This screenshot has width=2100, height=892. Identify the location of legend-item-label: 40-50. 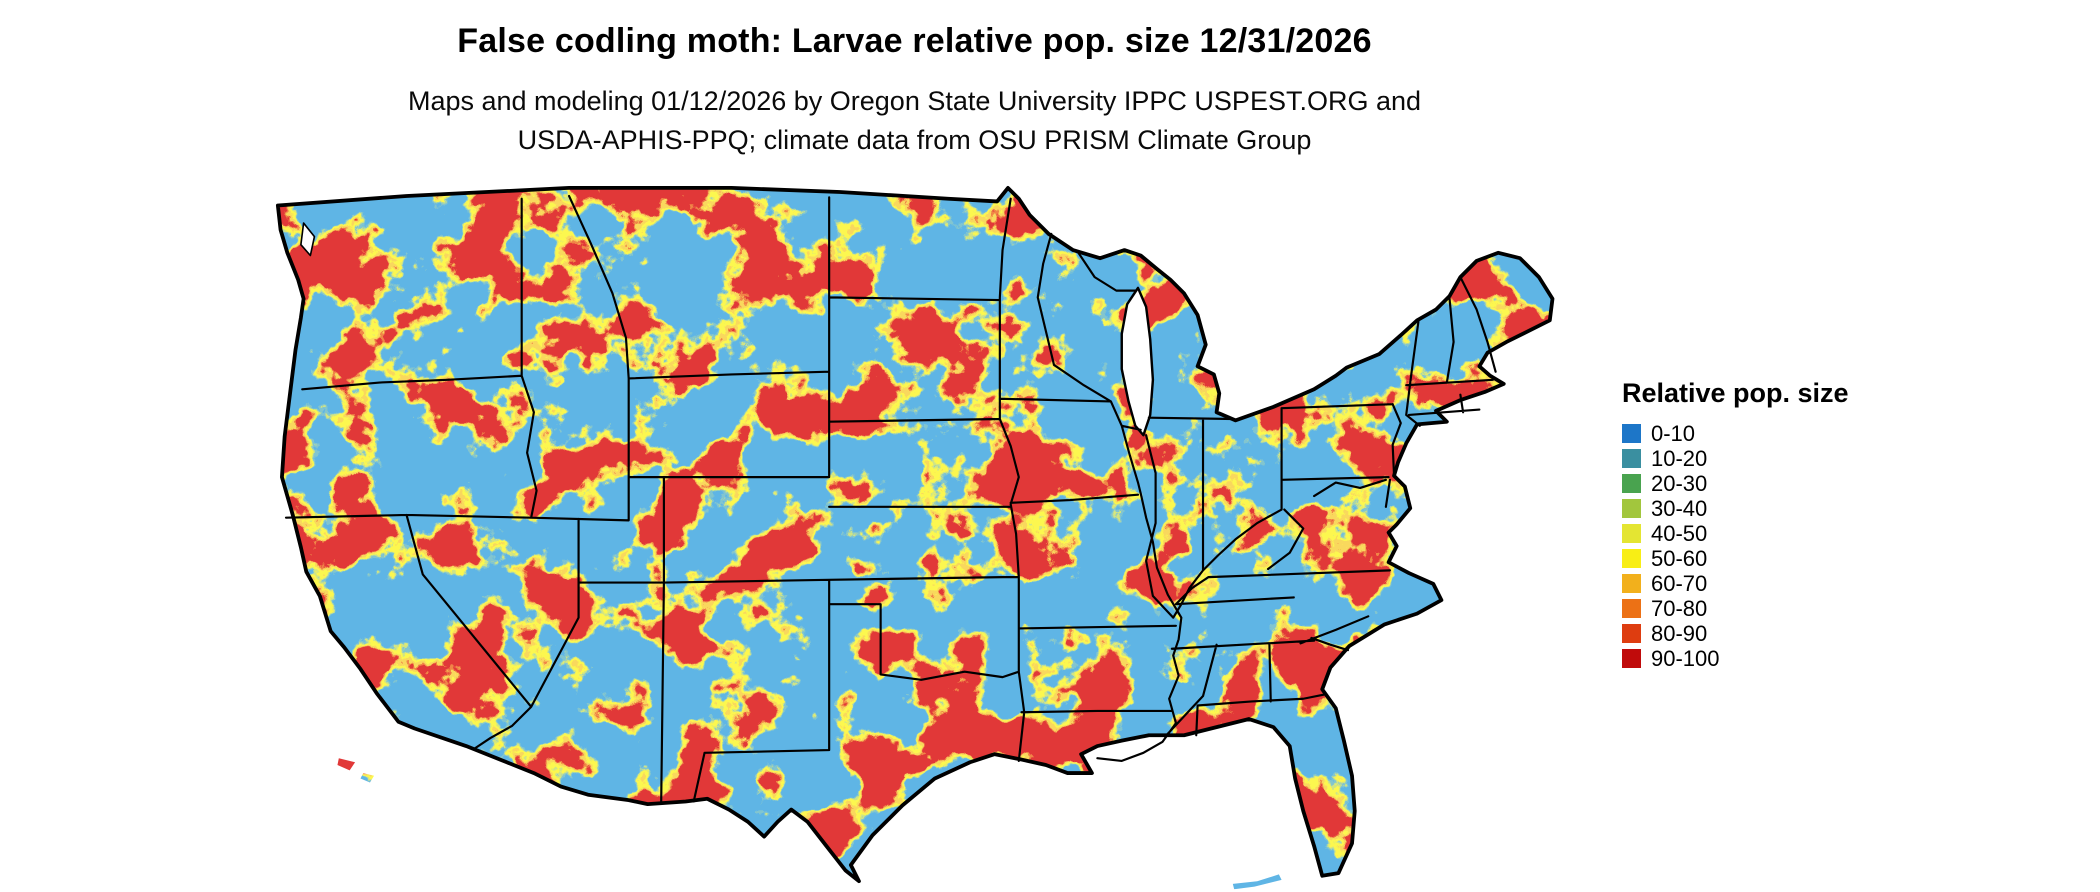
(1679, 533).